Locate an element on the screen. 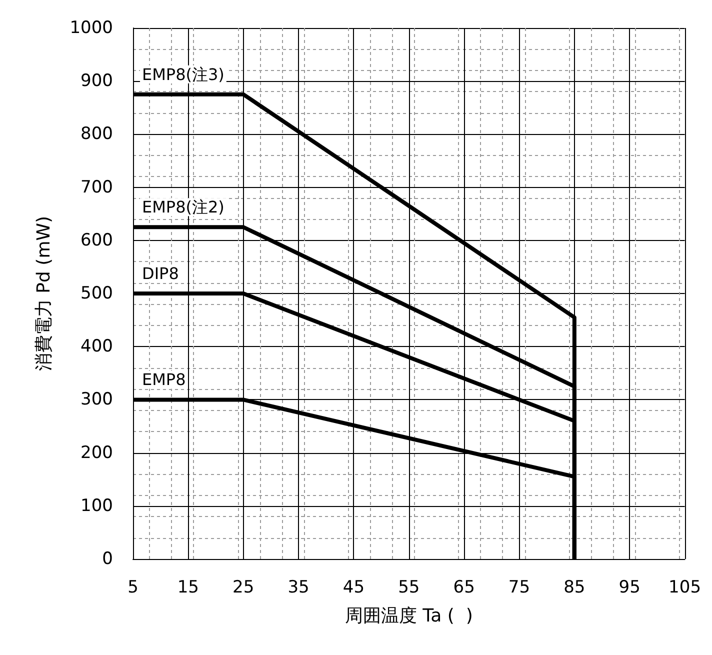  y-tick-label: 900 is located at coordinates (96, 81).